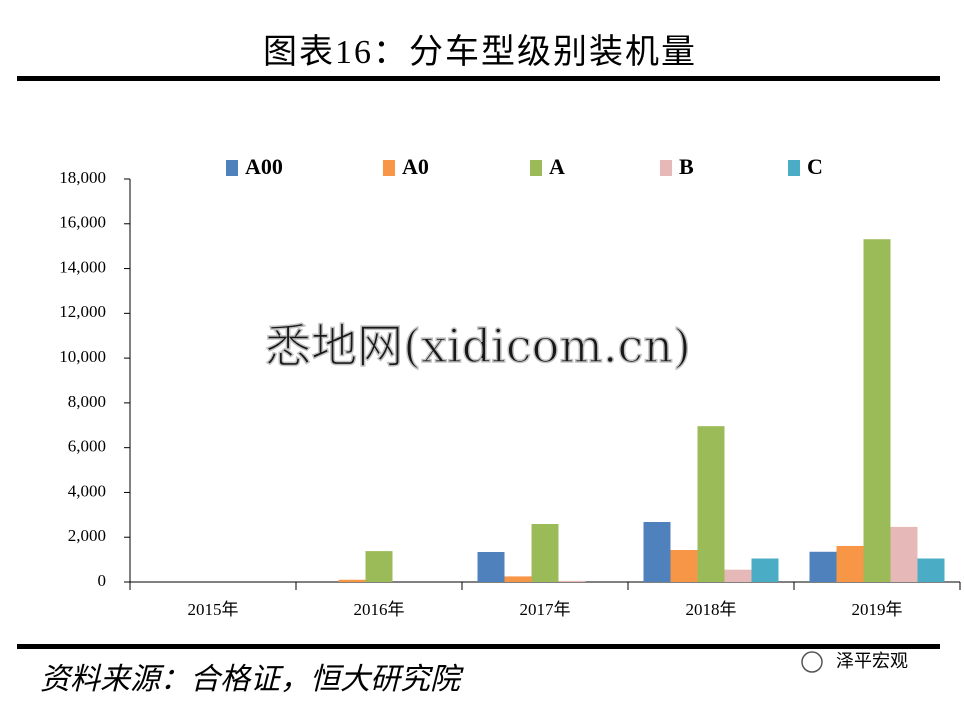  Describe the element at coordinates (415, 166) in the screenshot. I see `legend-label: A0` at that location.